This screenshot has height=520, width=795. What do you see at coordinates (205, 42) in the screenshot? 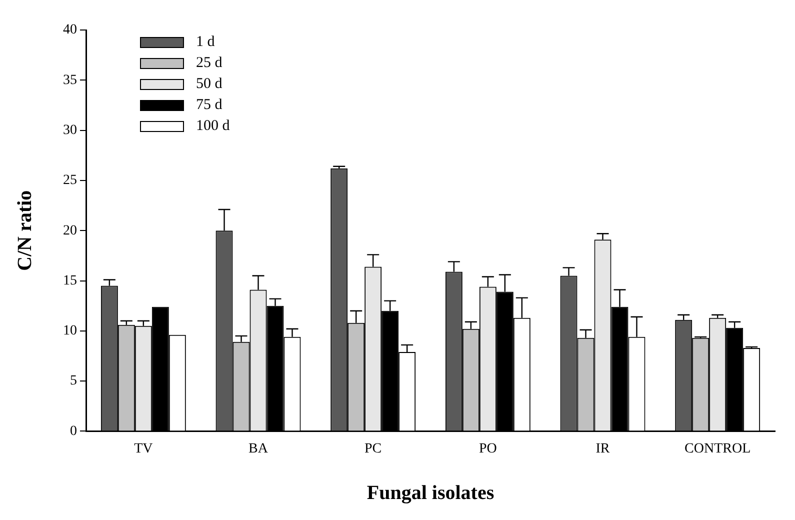
I see `legend-label: 1 d` at bounding box center [205, 42].